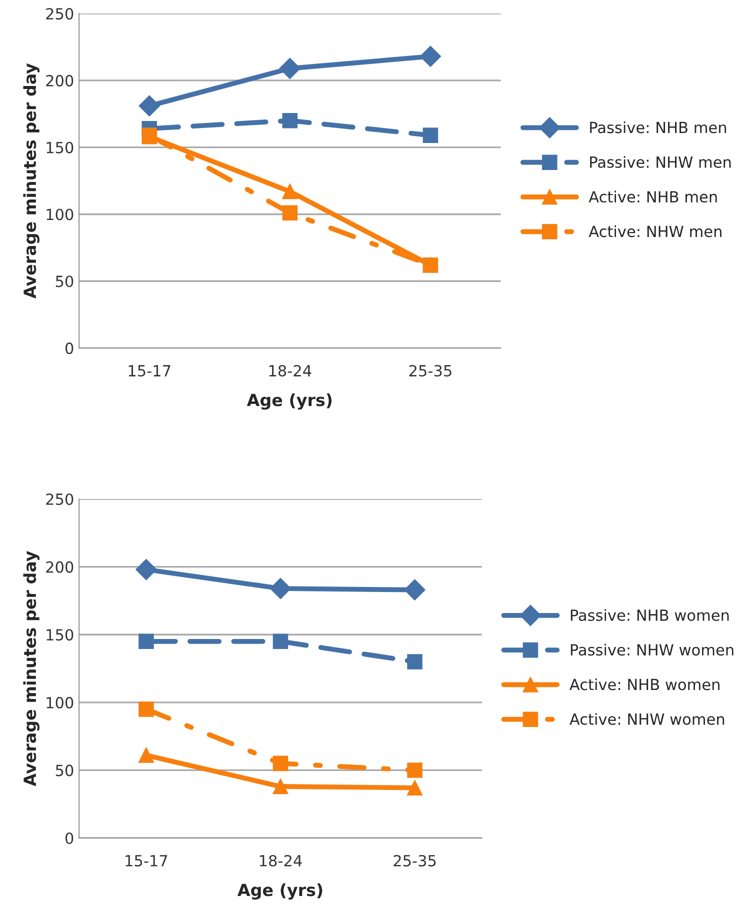 This screenshot has height=904, width=753. I want to click on legend-label: Passive: NHW men, so click(660, 162).